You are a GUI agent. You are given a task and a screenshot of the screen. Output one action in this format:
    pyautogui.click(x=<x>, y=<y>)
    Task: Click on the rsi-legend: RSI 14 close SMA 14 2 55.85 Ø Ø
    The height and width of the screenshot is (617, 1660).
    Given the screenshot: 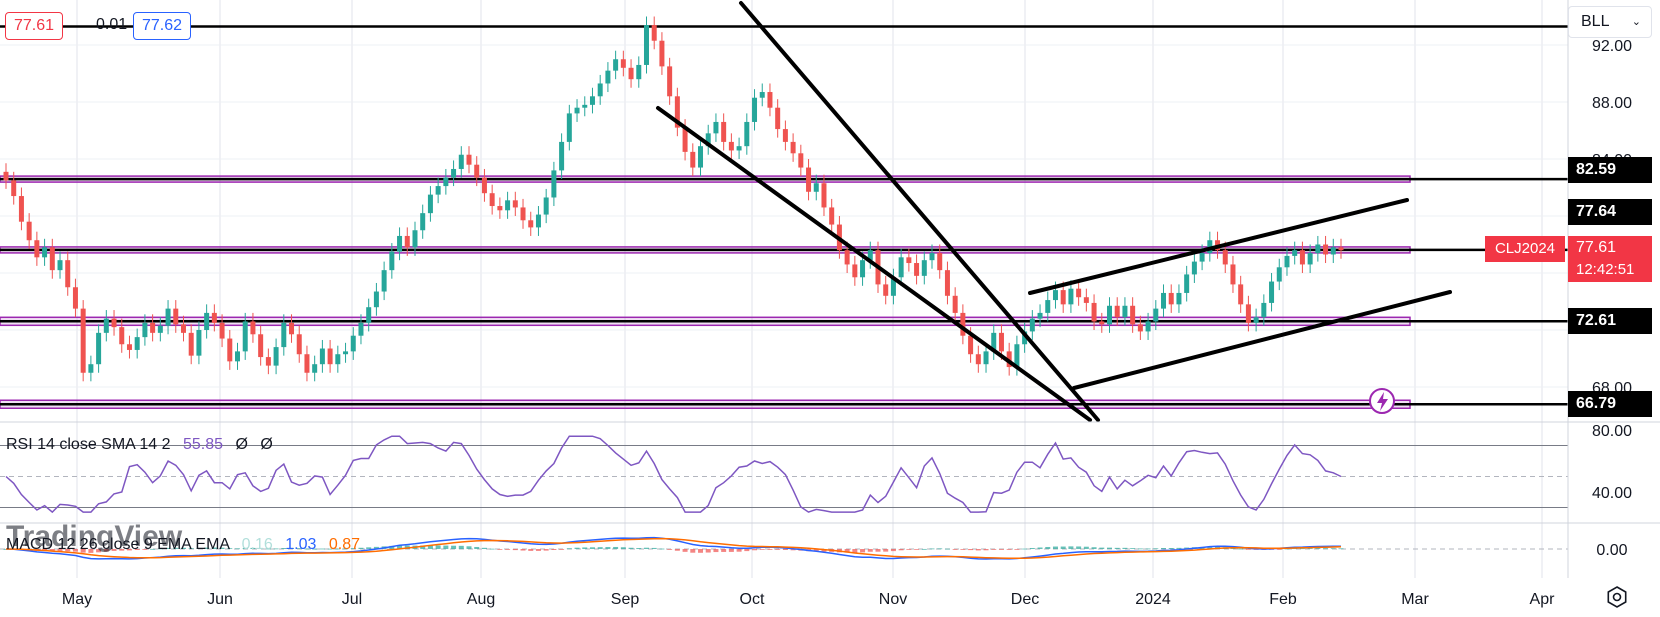 What is the action you would take?
    pyautogui.click(x=139, y=445)
    